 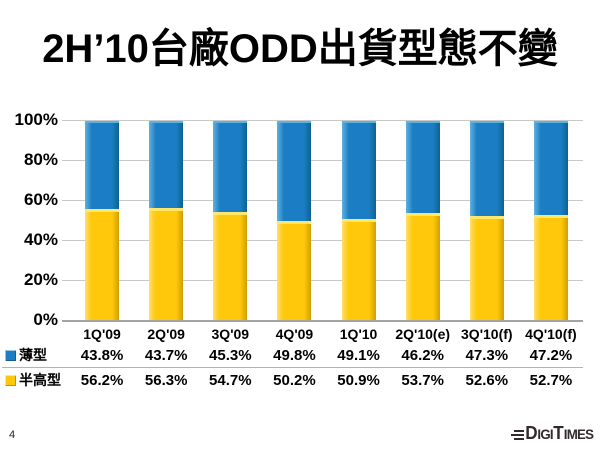 I want to click on legend-cell: 半高型, so click(x=36, y=380).